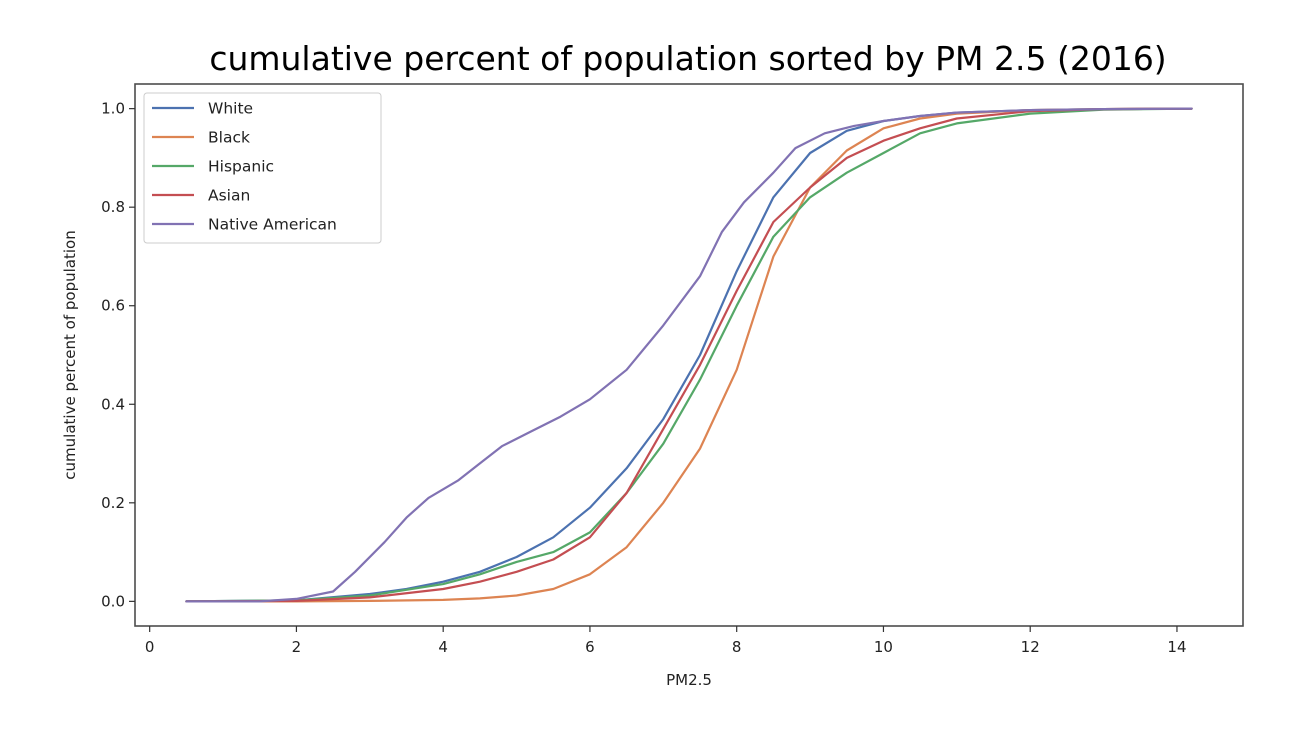  I want to click on y-tick-label: 0.4, so click(113, 404).